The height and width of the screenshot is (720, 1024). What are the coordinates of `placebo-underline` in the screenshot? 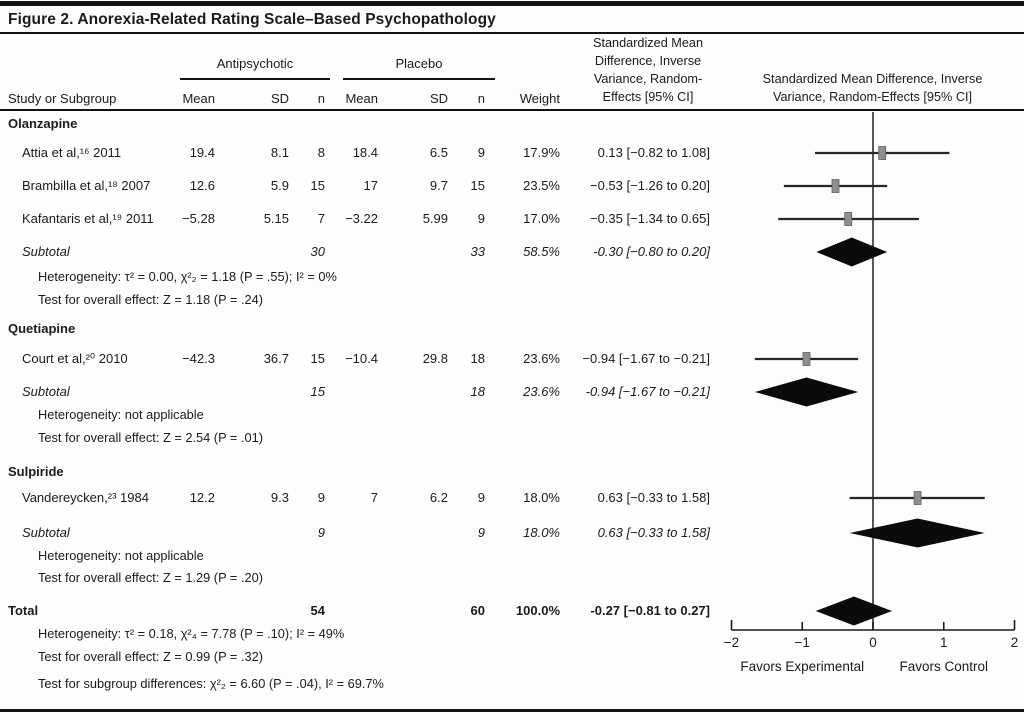 It's located at (419, 79).